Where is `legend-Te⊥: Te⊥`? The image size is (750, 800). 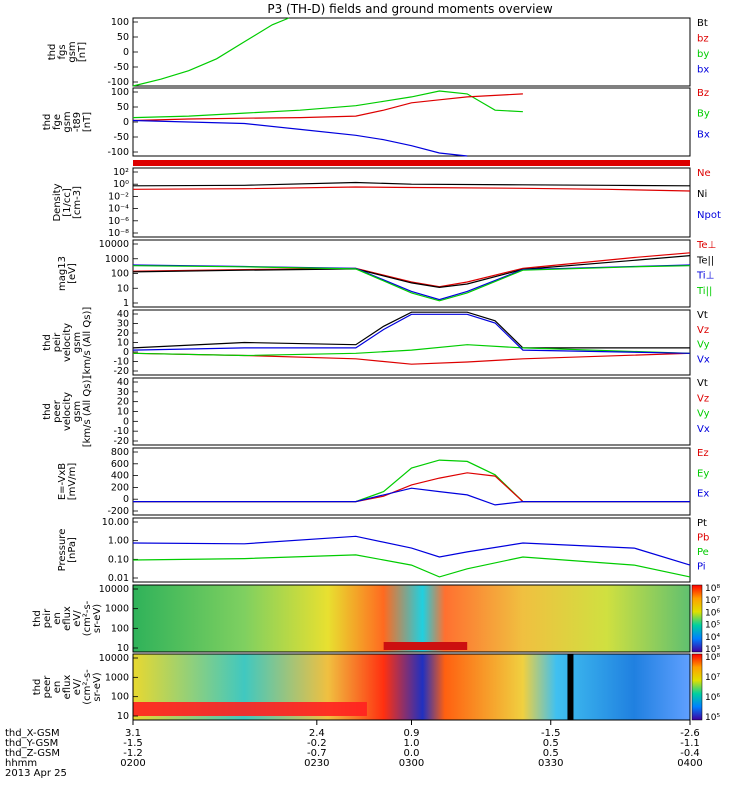
legend-Te⊥: Te⊥ is located at coordinates (706, 245).